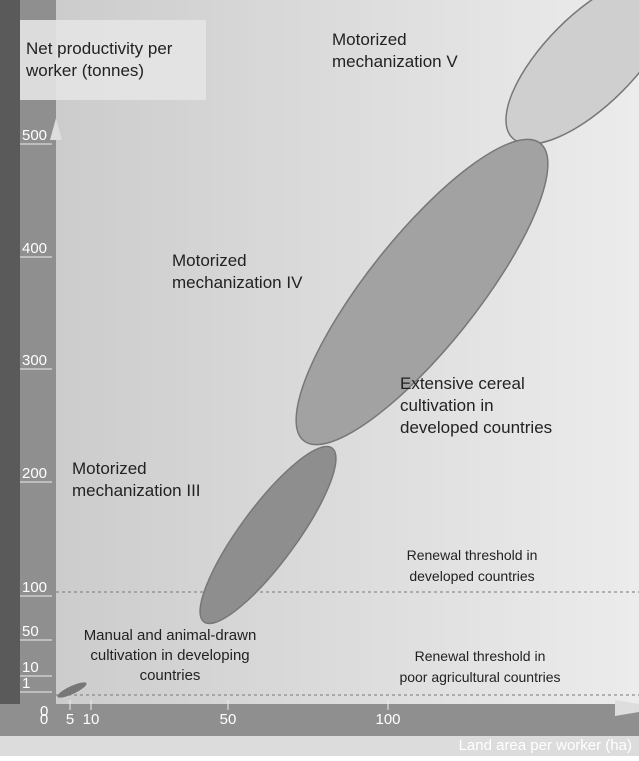 This screenshot has height=761, width=639. What do you see at coordinates (91, 719) in the screenshot?
I see `x-tick-label: 10` at bounding box center [91, 719].